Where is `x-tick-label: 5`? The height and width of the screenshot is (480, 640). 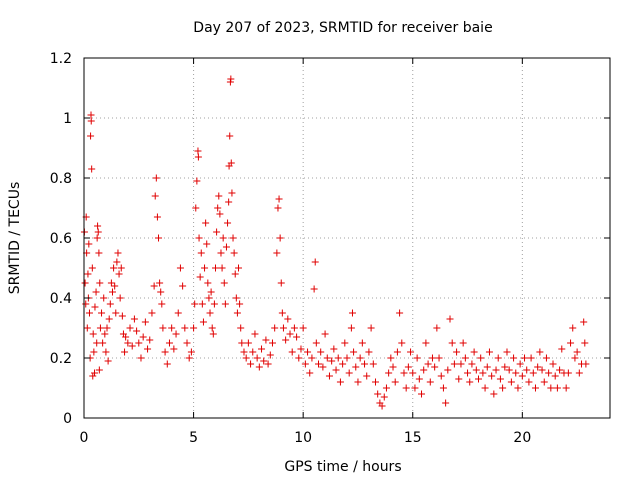 x-tick-label: 5 is located at coordinates (193, 438).